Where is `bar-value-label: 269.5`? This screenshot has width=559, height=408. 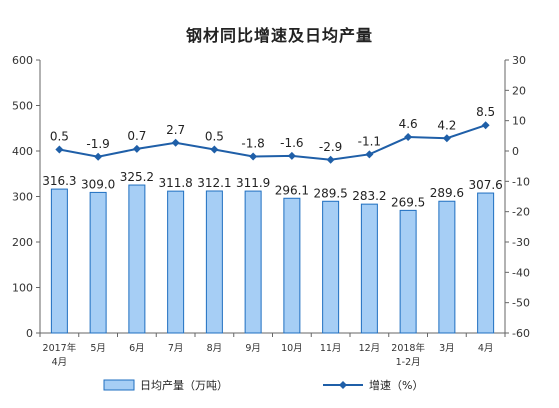
bar-value-label: 269.5 is located at coordinates (408, 202).